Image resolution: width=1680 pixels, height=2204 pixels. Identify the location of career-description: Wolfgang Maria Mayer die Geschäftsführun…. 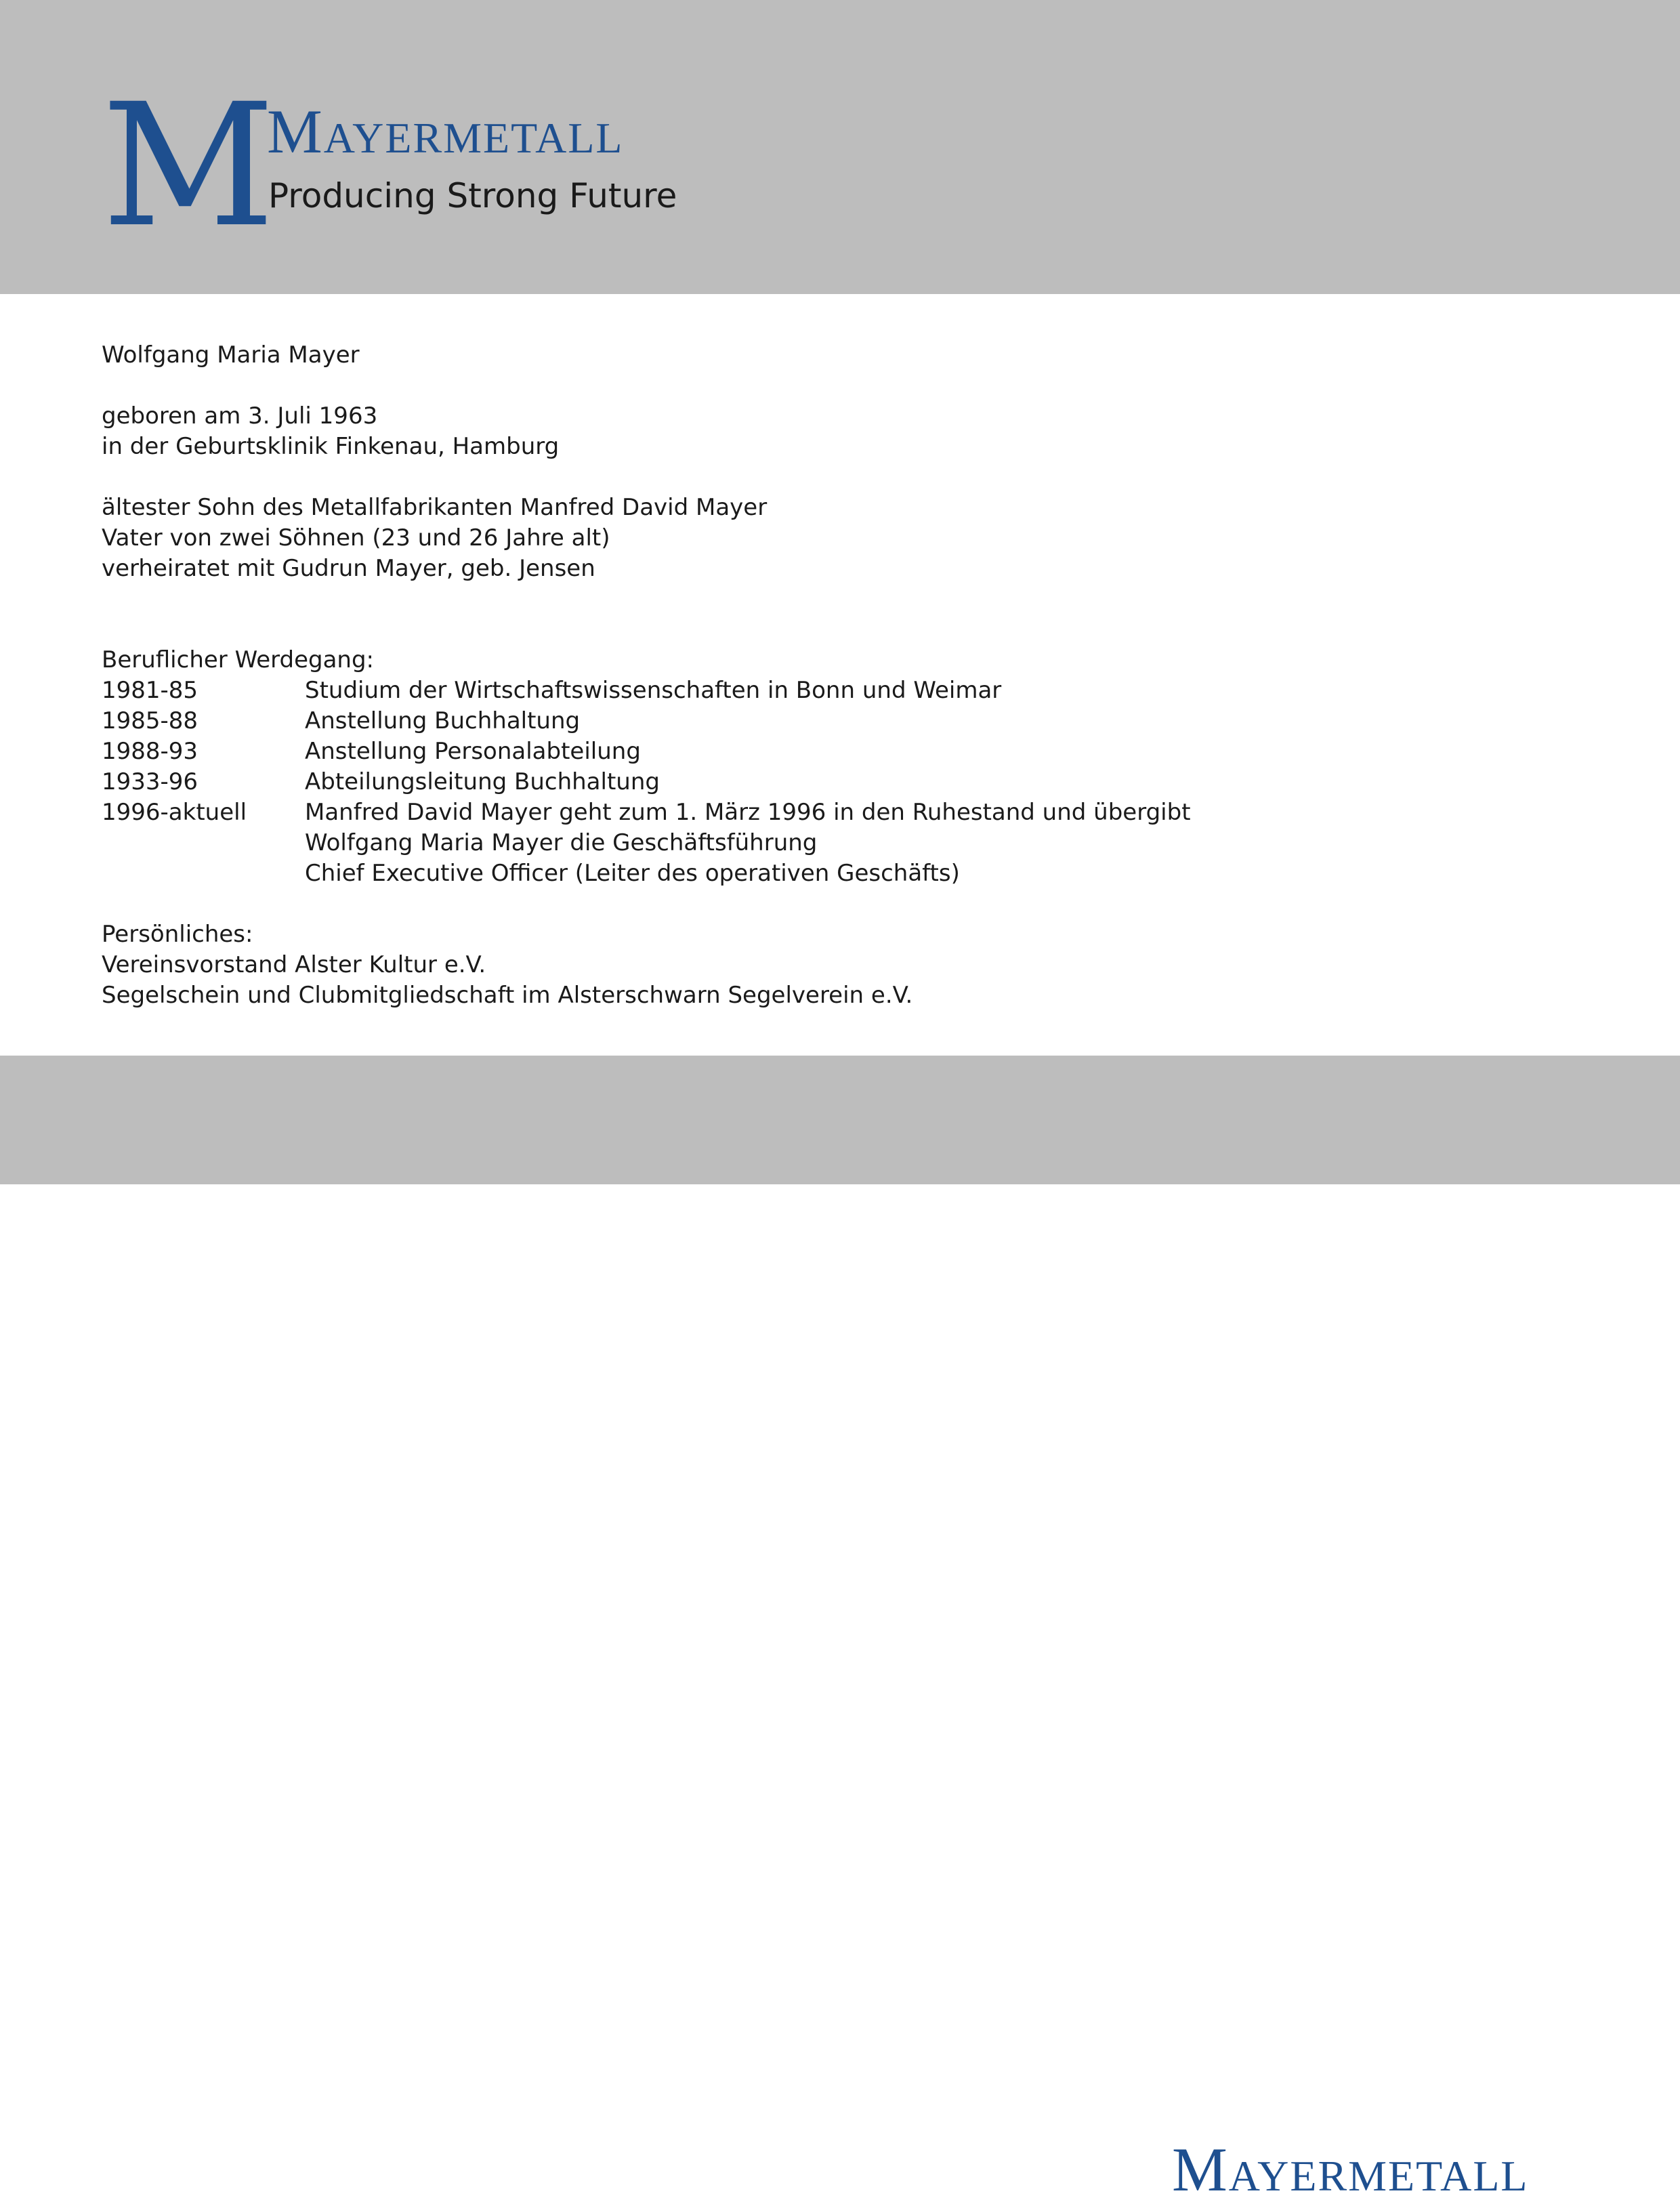
(561, 843).